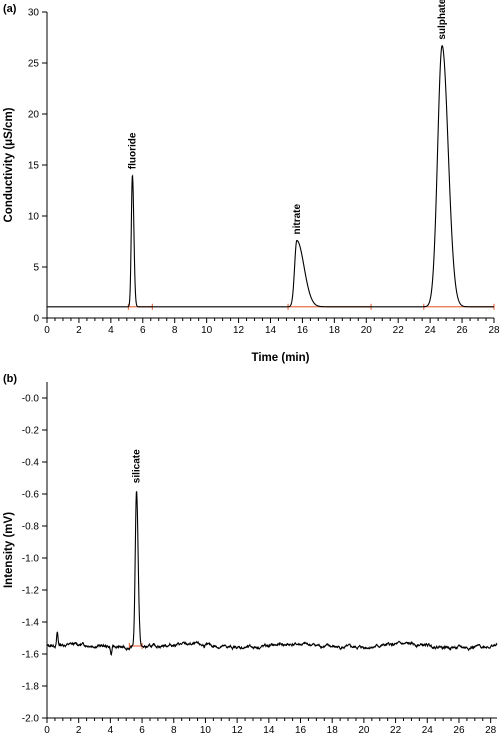 The width and height of the screenshot is (500, 739). What do you see at coordinates (31, 655) in the screenshot?
I see `y-tick-label: -1.6` at bounding box center [31, 655].